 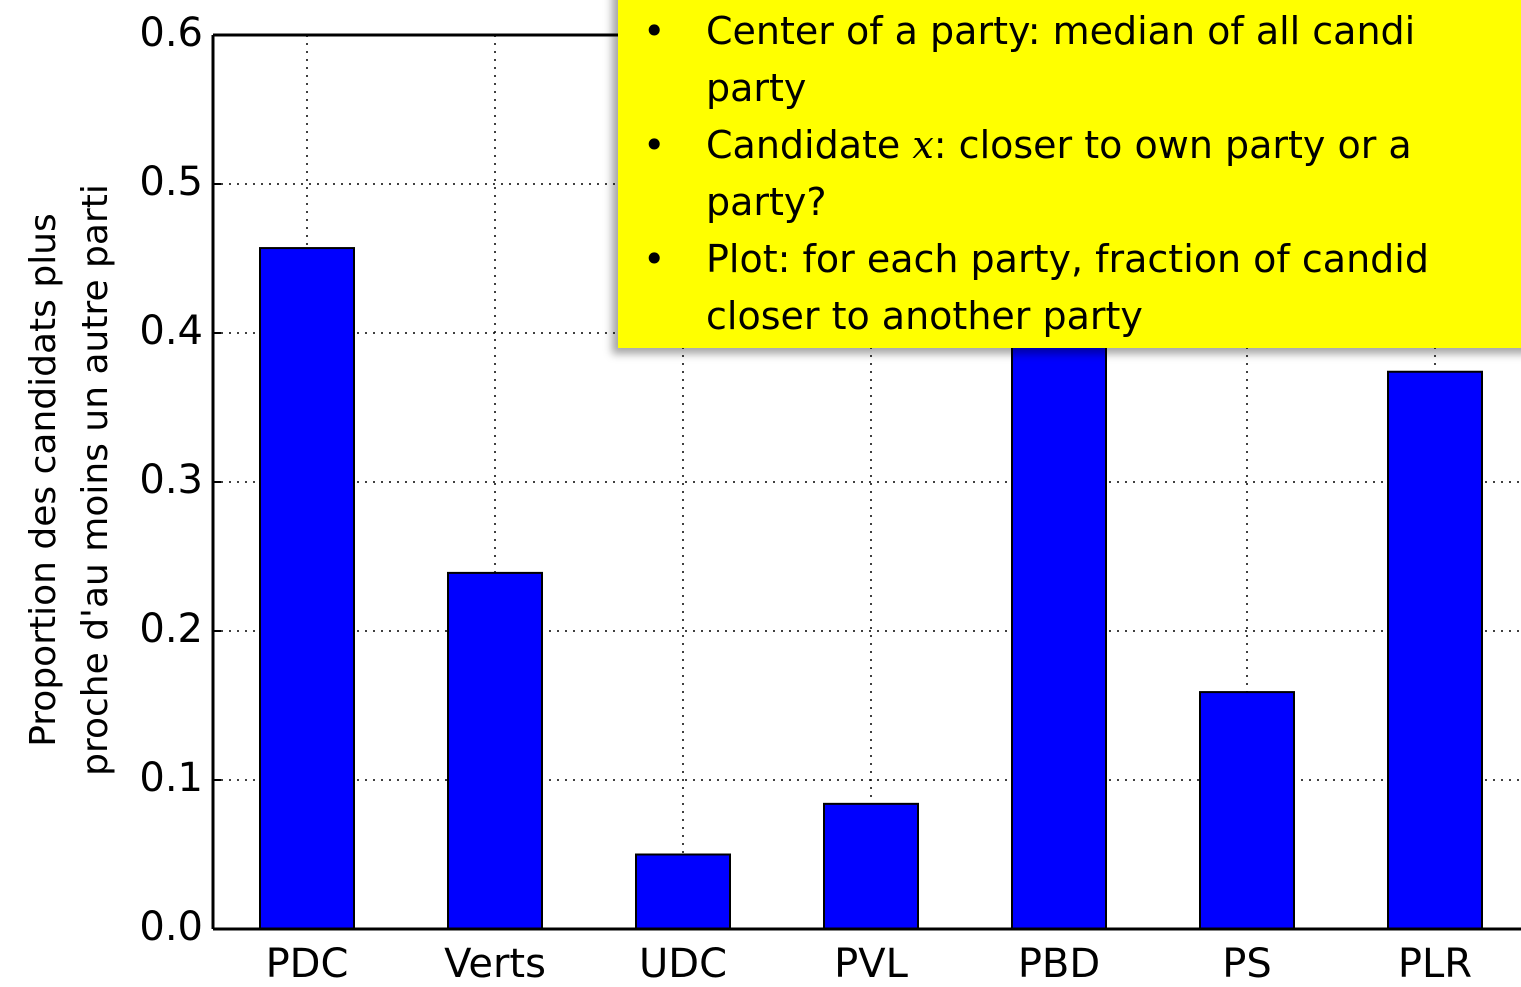 I want to click on note-line: closer to another party, so click(x=924, y=316).